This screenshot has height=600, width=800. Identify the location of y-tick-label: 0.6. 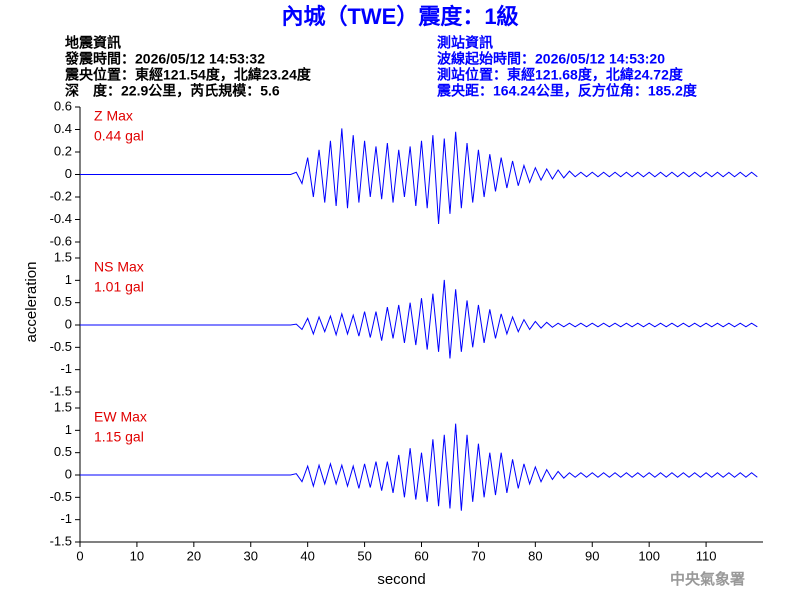
(63, 105).